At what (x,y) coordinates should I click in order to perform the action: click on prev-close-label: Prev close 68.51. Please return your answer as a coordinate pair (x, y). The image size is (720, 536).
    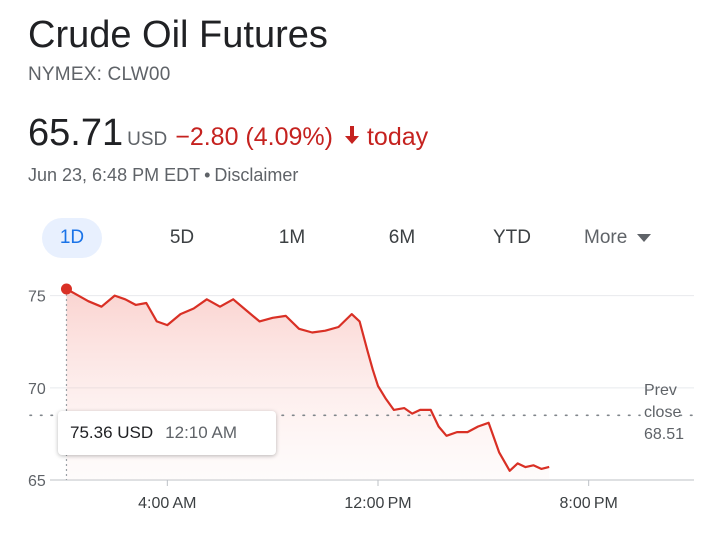
    Looking at the image, I should click on (664, 413).